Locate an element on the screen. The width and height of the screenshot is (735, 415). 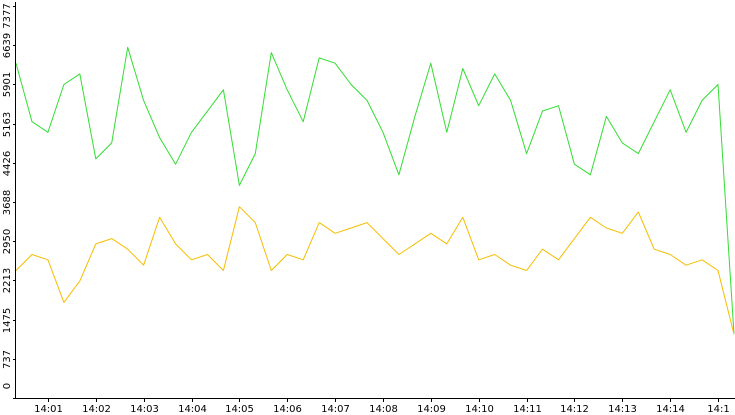
x-tick-label: 14:13 is located at coordinates (622, 409).